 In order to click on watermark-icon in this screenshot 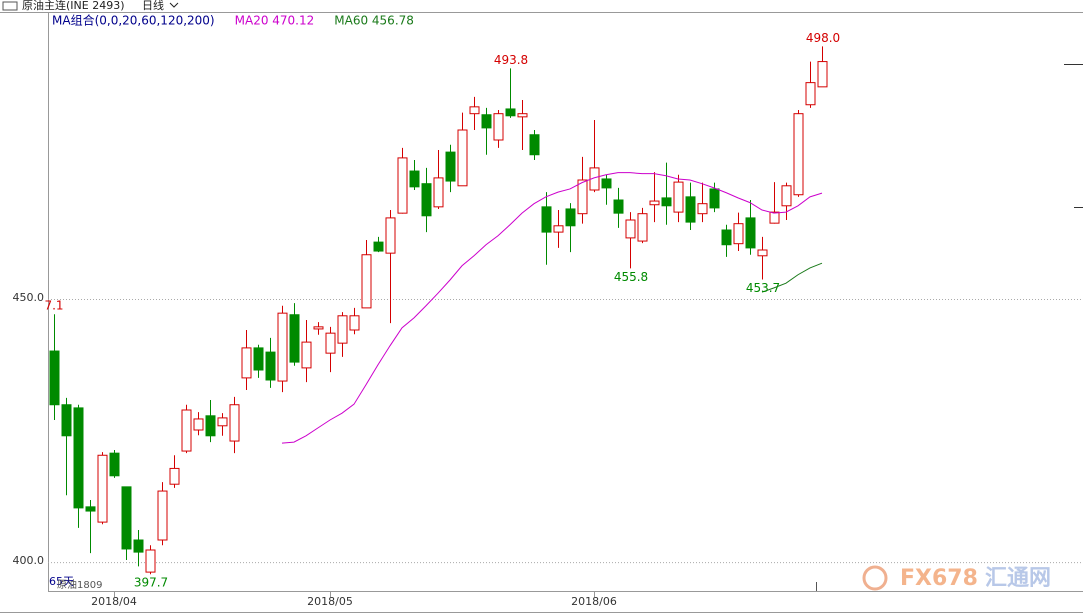, I will do `click(875, 578)`.